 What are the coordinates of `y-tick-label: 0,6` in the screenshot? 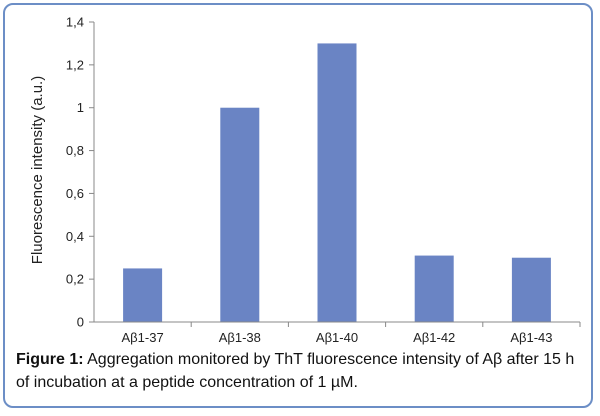 It's located at (75, 193).